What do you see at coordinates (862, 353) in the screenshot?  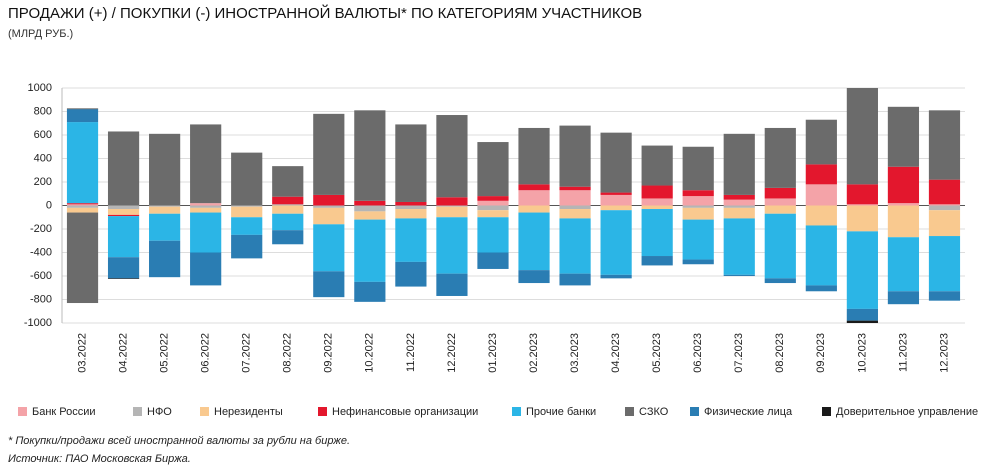 I see `x-tick-label: 10.2023` at bounding box center [862, 353].